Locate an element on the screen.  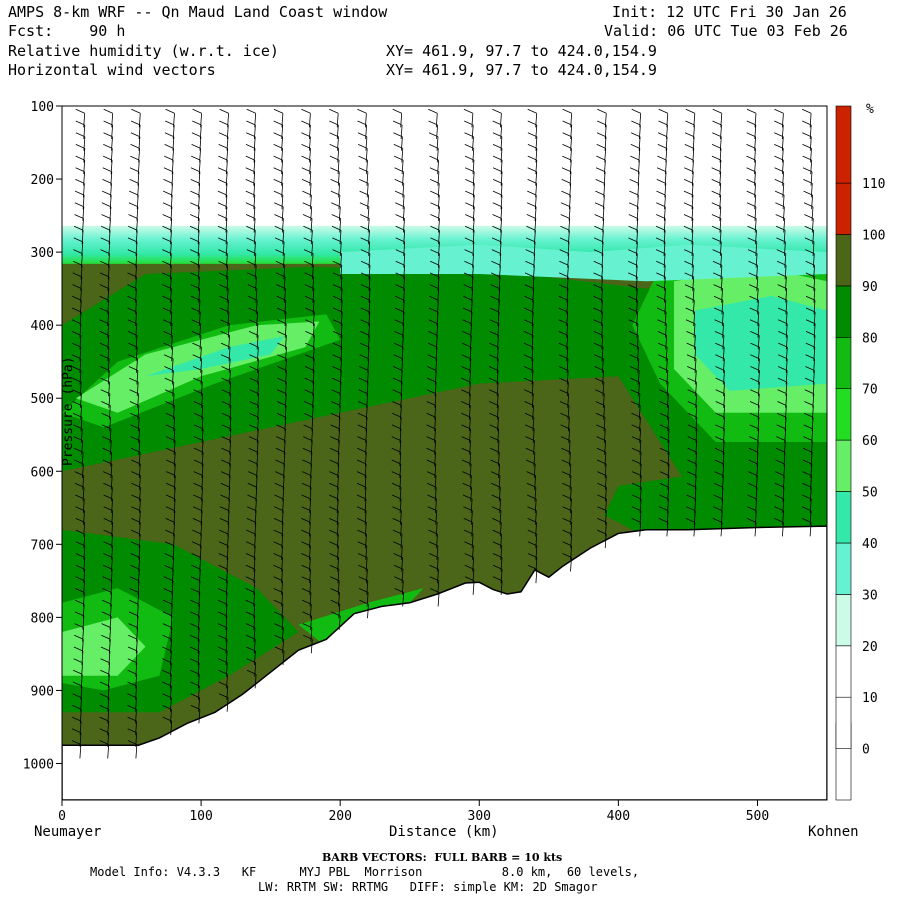
x-tick-label: 300 is located at coordinates (479, 816).